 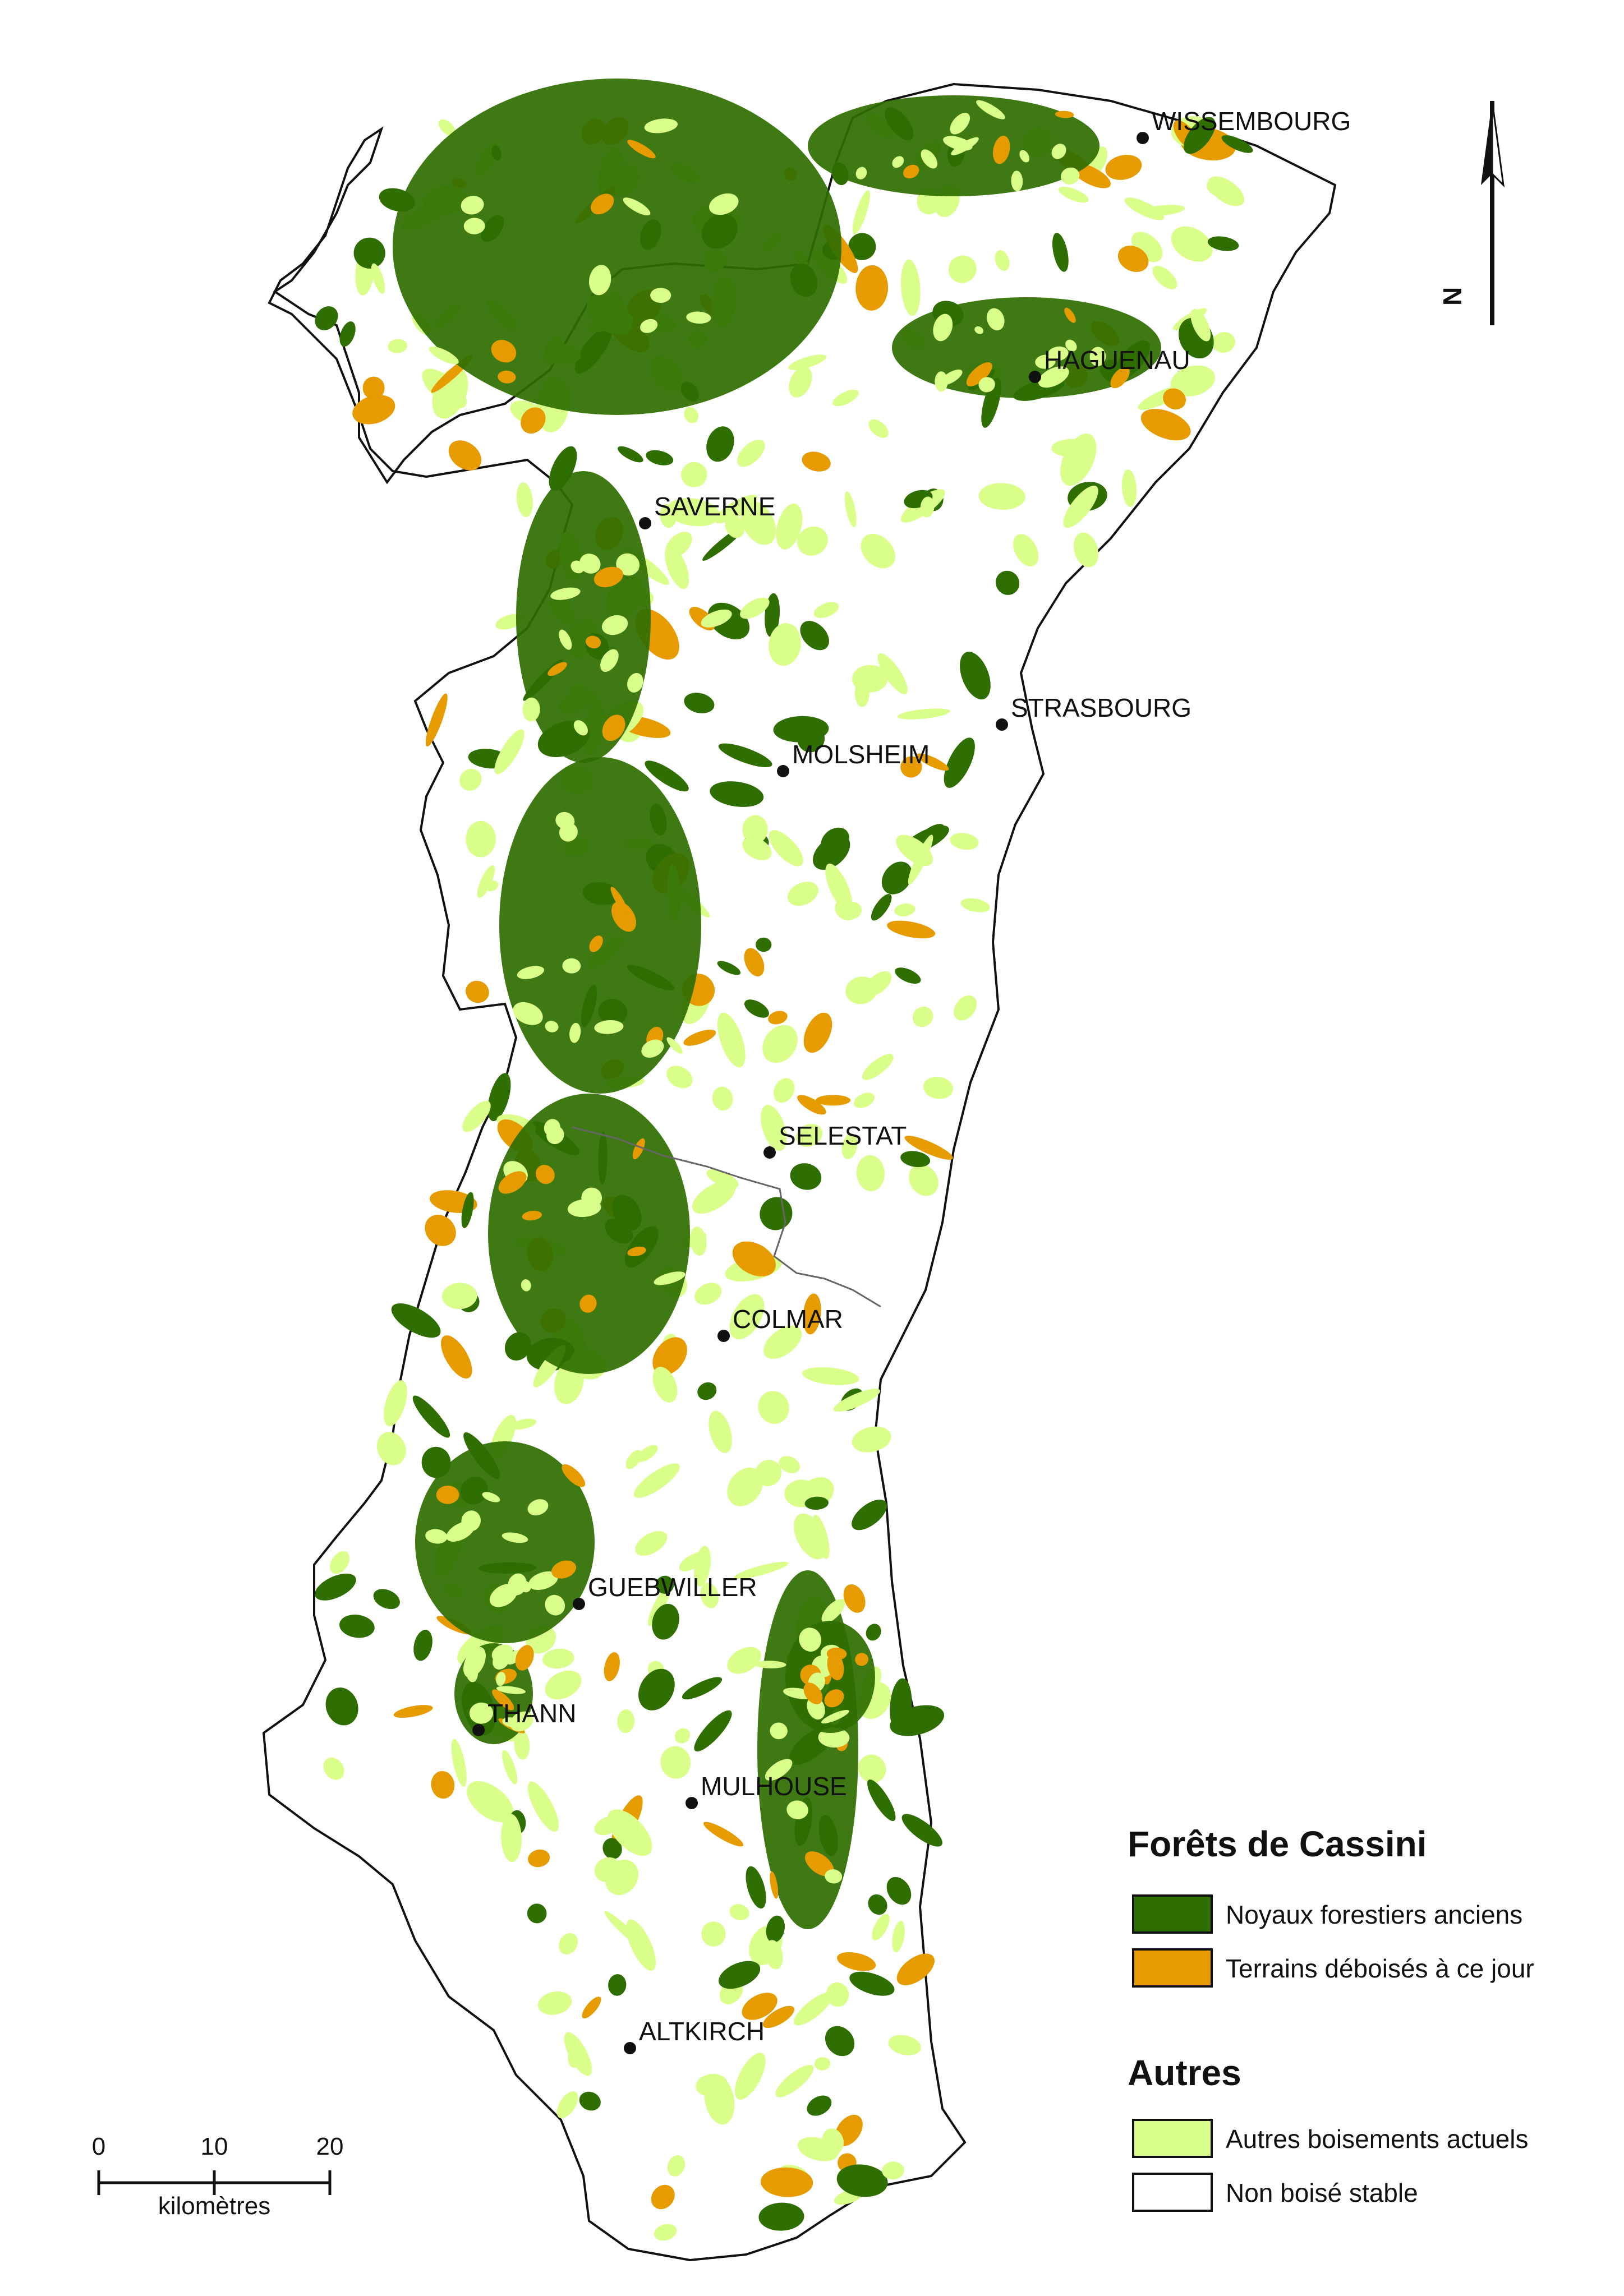 I want to click on city-label: COLMAR, so click(x=788, y=1319).